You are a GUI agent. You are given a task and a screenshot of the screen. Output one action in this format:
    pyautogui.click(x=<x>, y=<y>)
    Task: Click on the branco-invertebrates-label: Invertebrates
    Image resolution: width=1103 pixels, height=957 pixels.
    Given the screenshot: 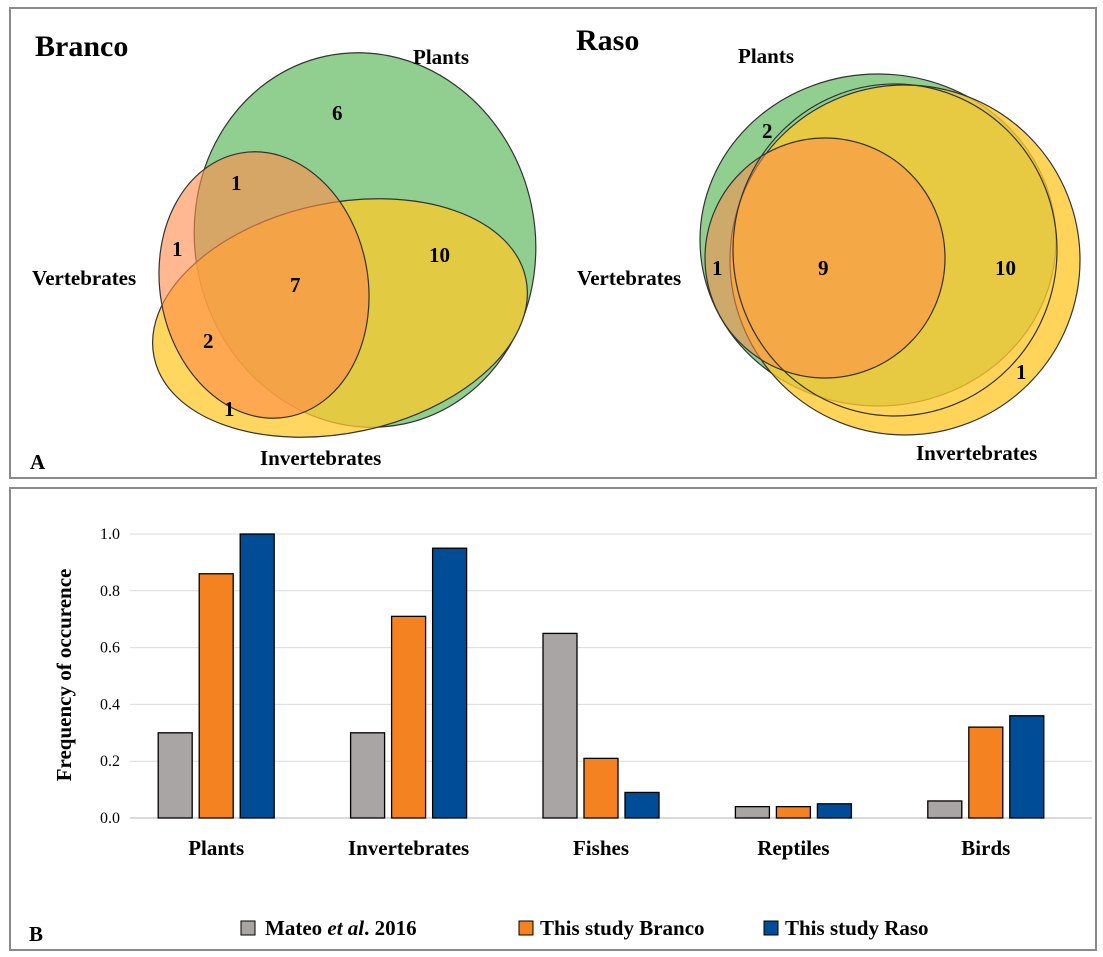 What is the action you would take?
    pyautogui.click(x=320, y=458)
    